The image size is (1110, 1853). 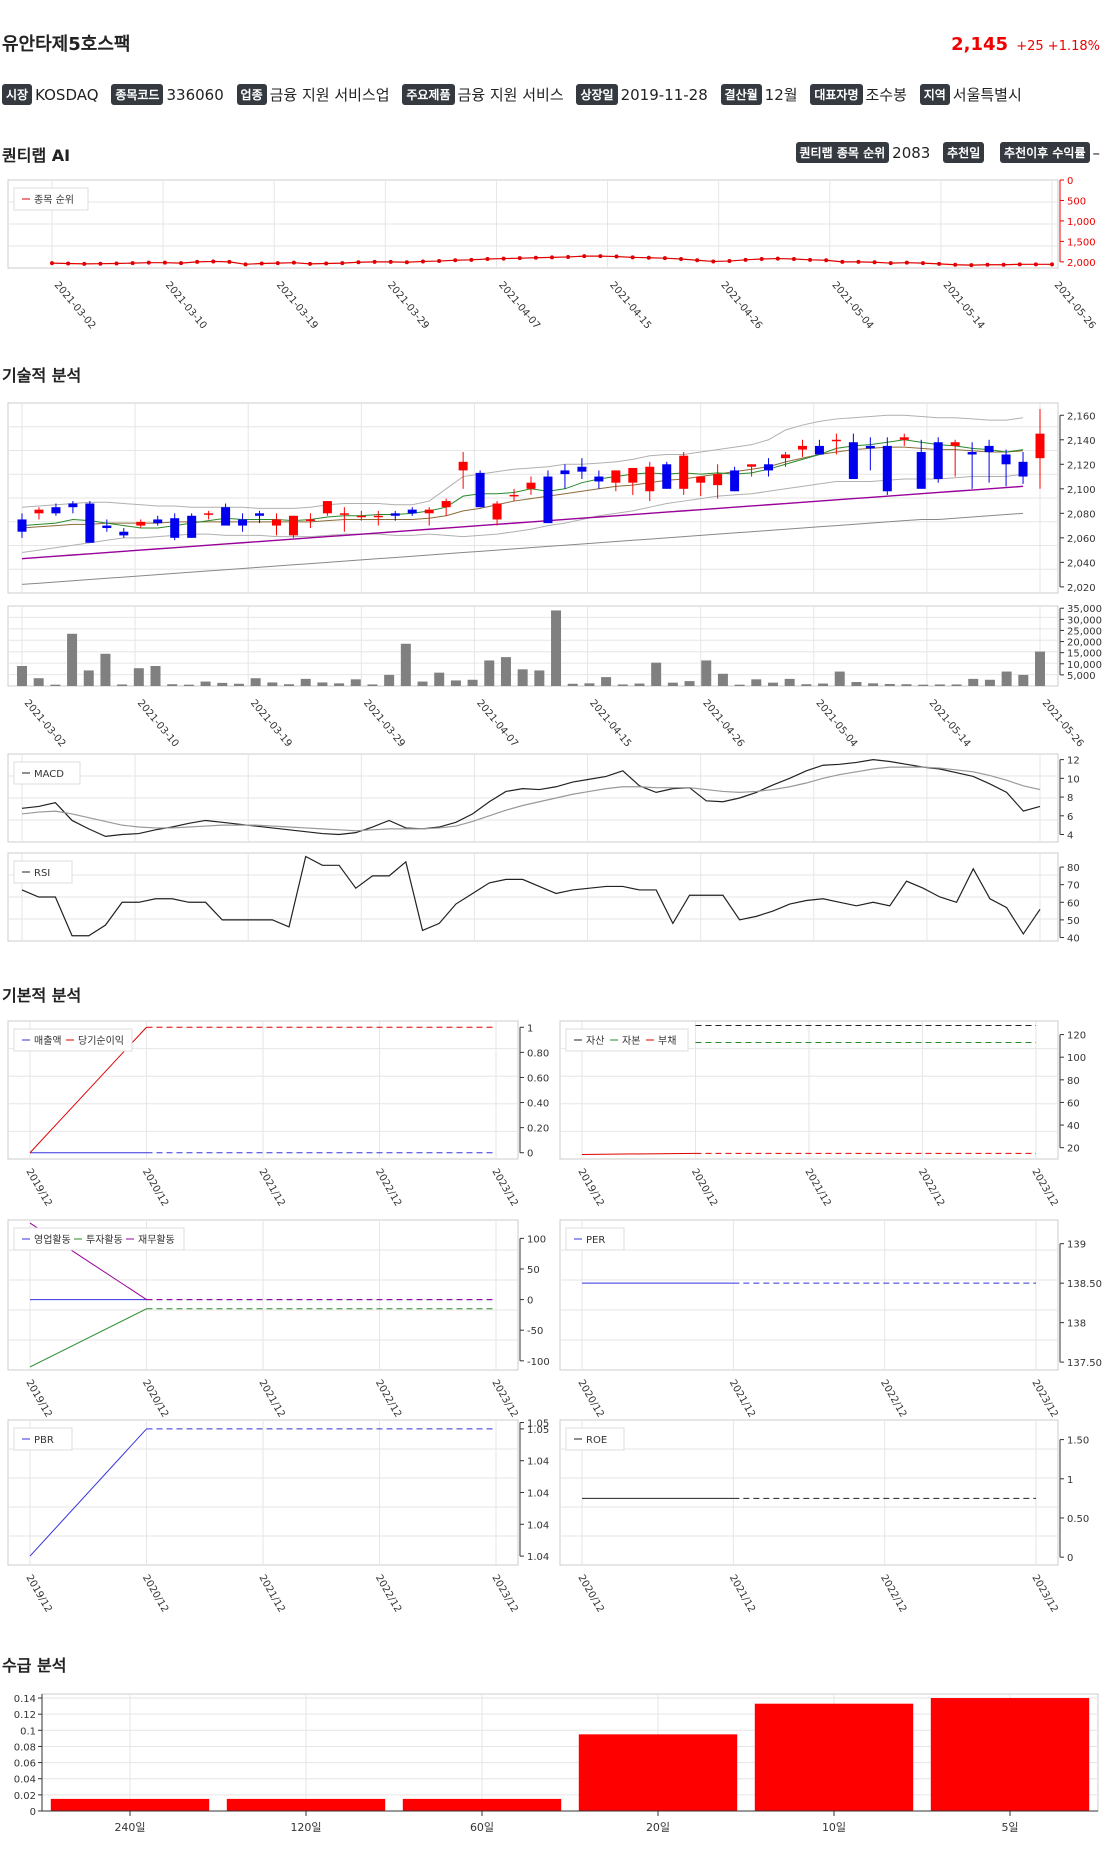 I want to click on current-price: 2,145, so click(x=980, y=44).